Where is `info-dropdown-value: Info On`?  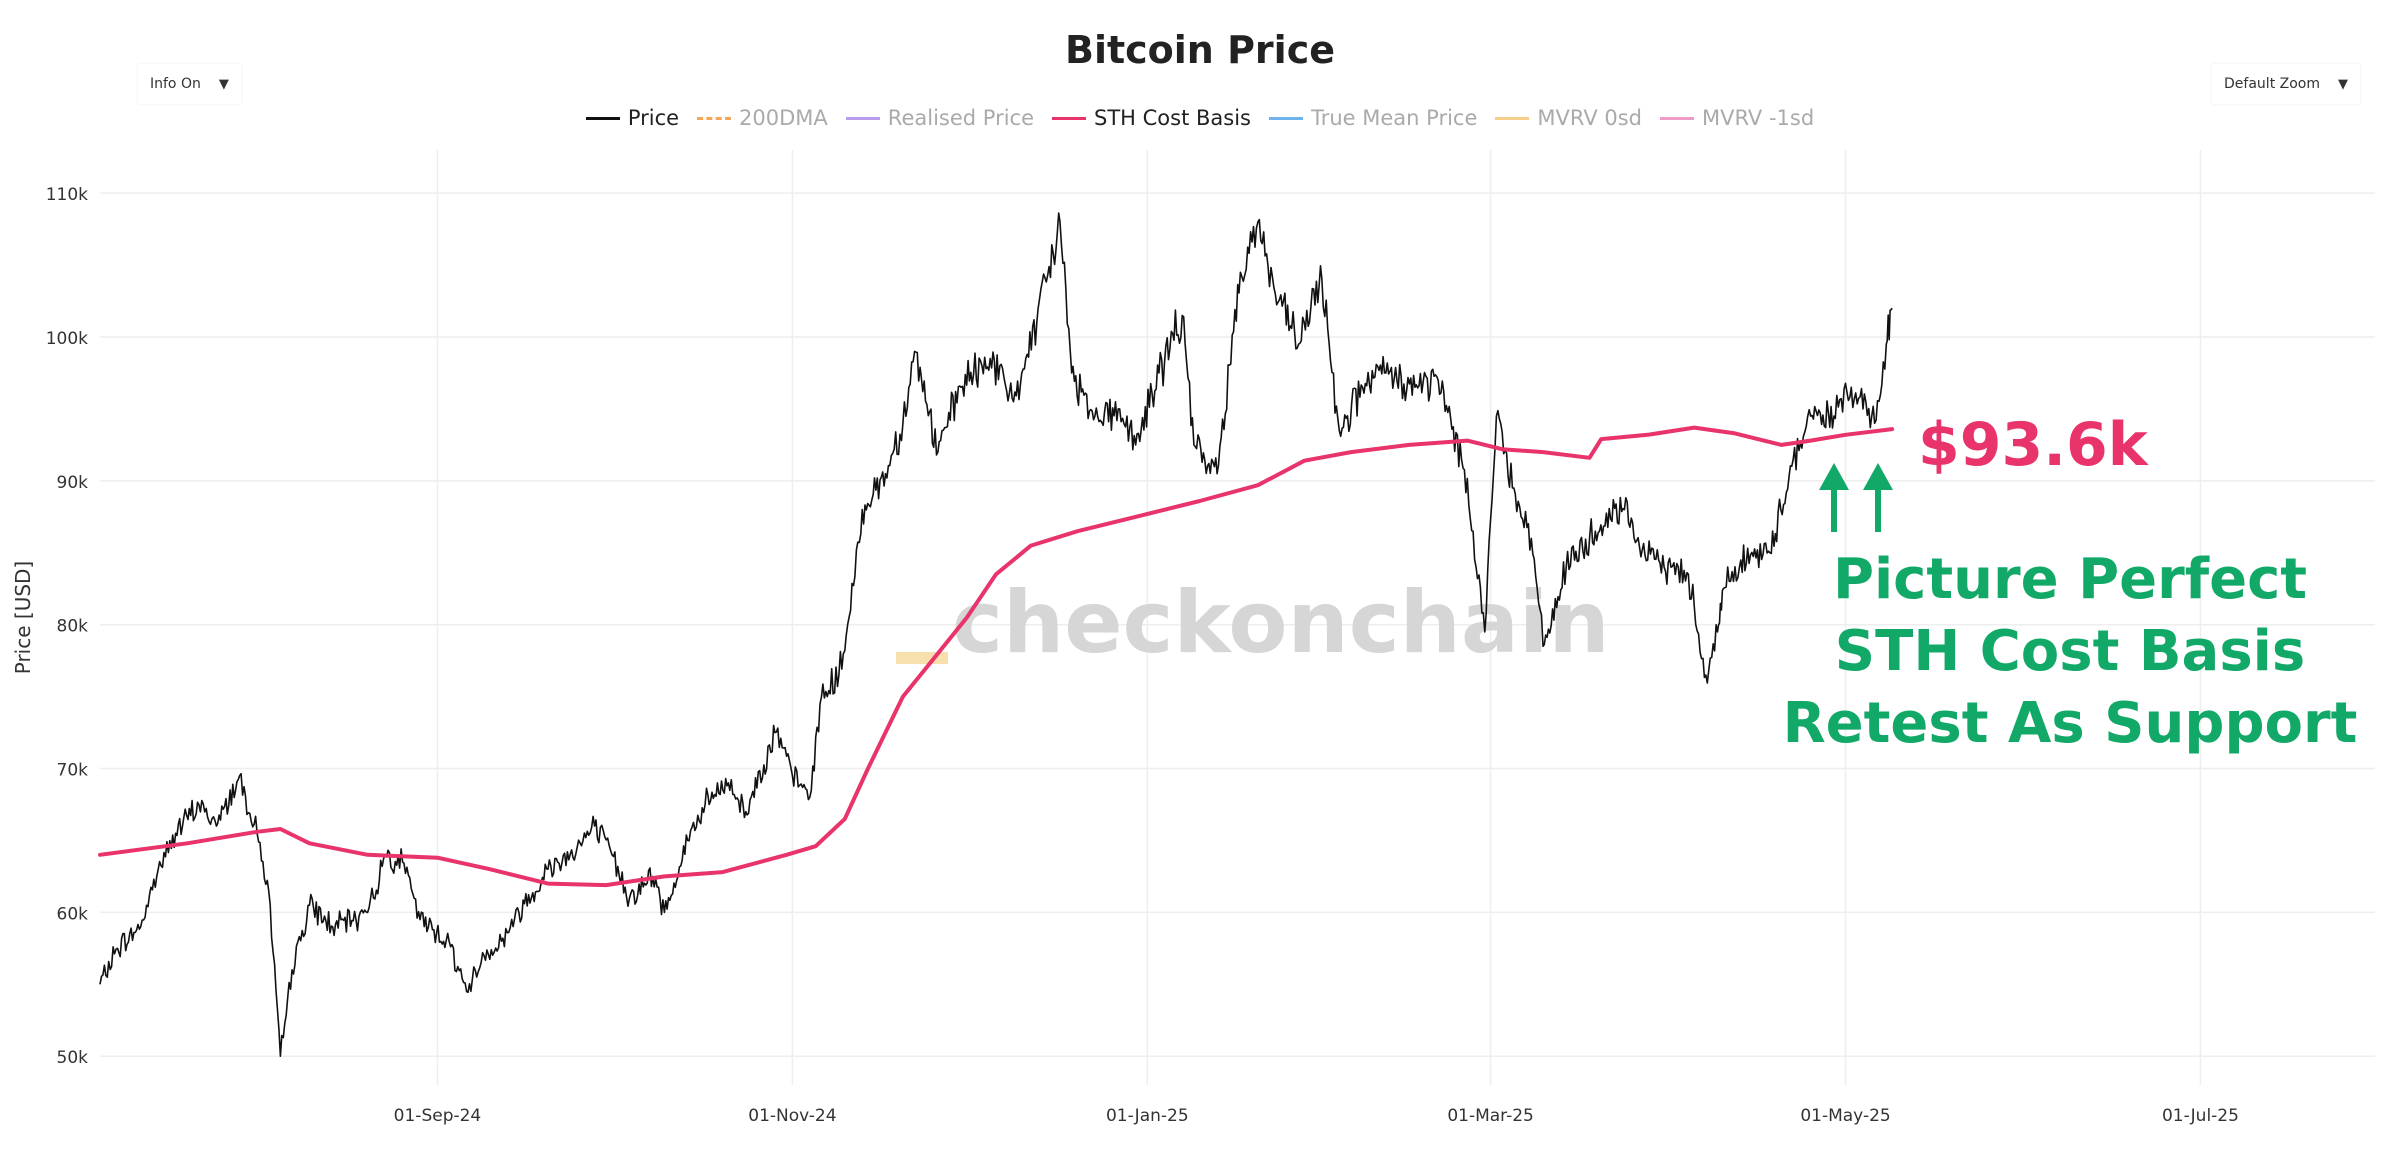
info-dropdown-value: Info On is located at coordinates (175, 84).